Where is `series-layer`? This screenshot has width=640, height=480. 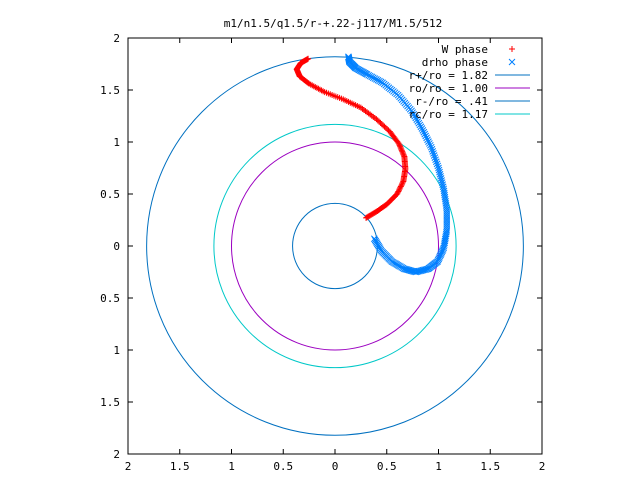 series-layer is located at coordinates (372, 164).